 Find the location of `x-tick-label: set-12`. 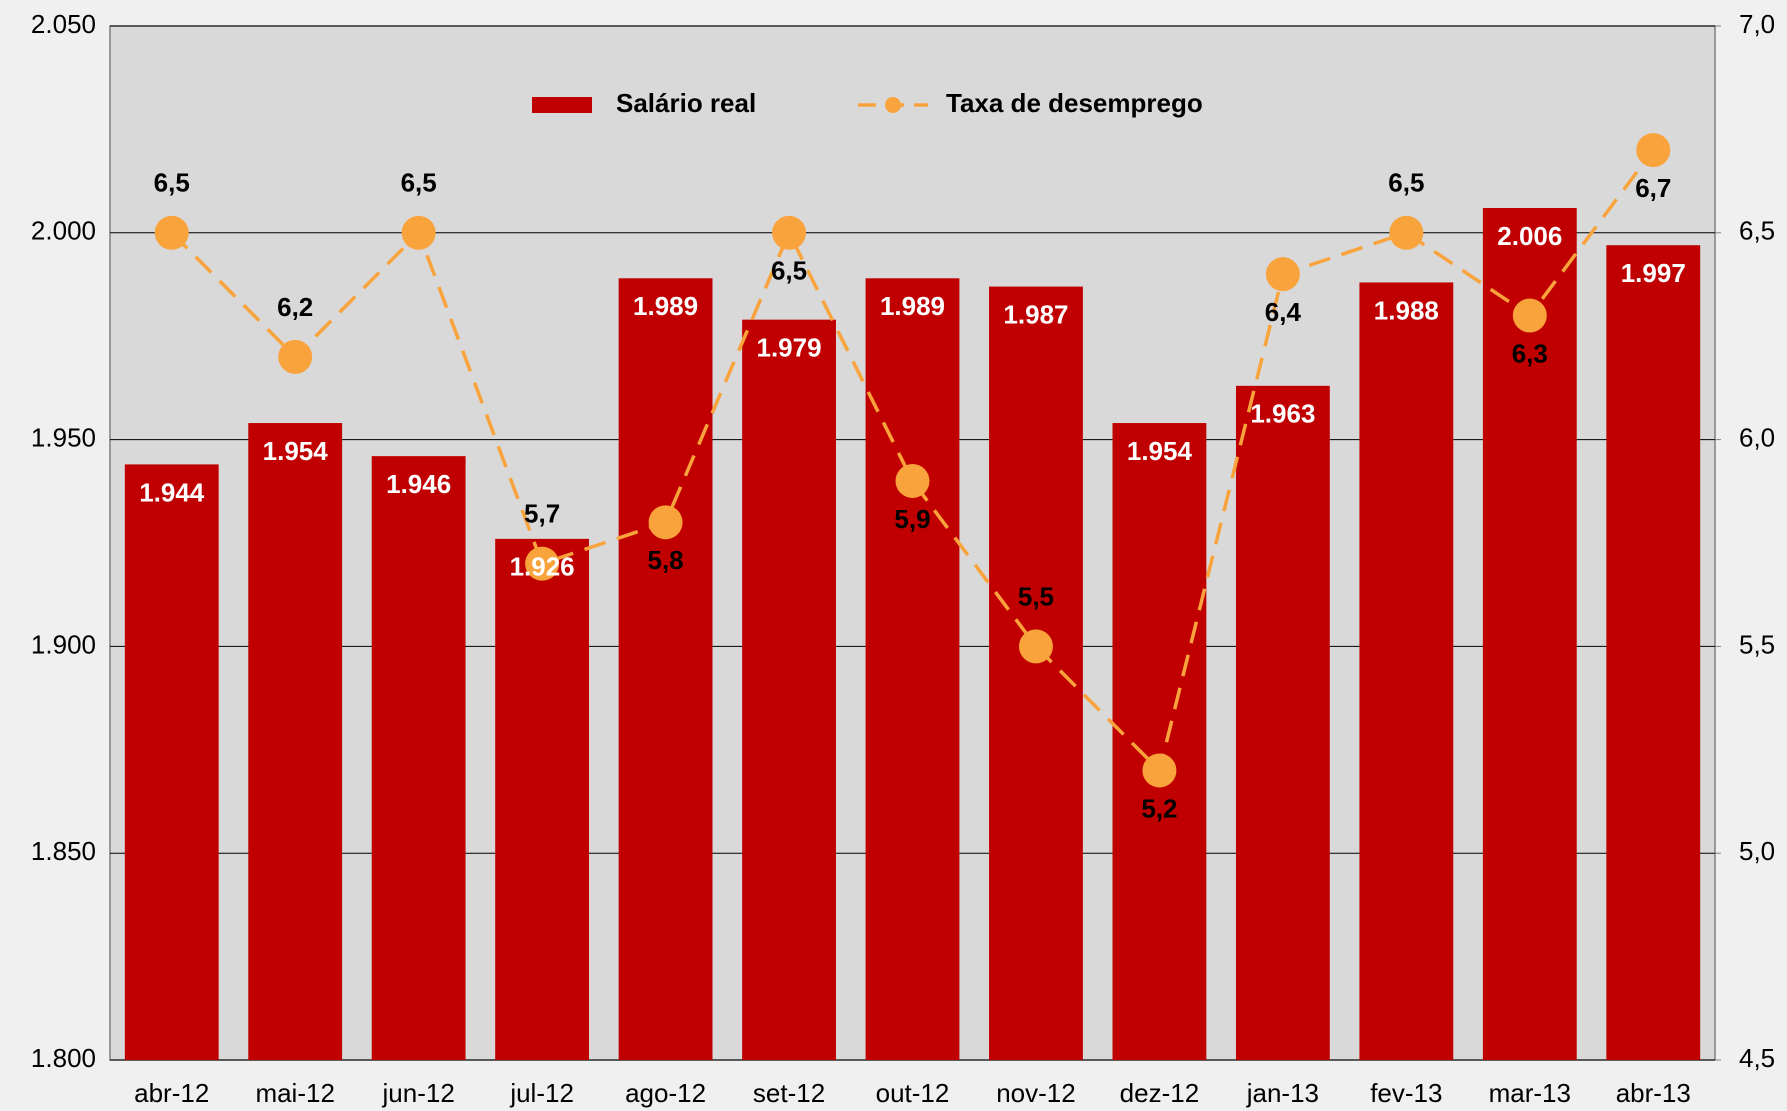

x-tick-label: set-12 is located at coordinates (789, 1093).